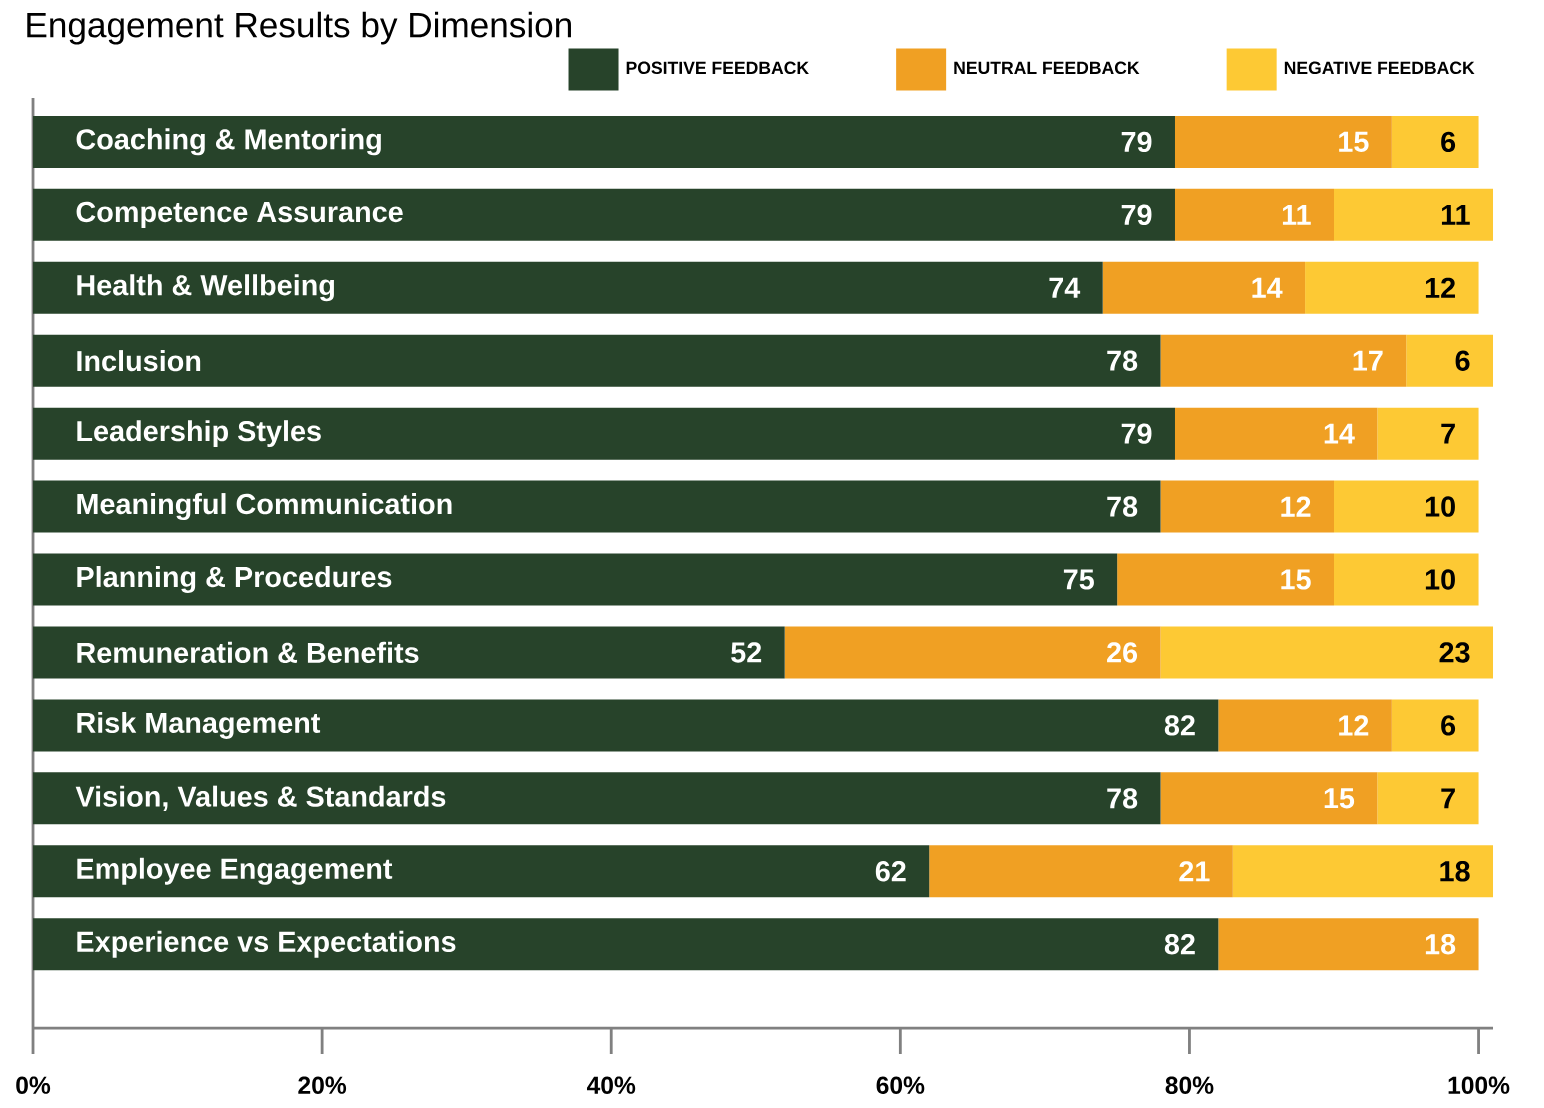 The height and width of the screenshot is (1108, 1544). What do you see at coordinates (1194, 871) in the screenshot?
I see `data-label: 21` at bounding box center [1194, 871].